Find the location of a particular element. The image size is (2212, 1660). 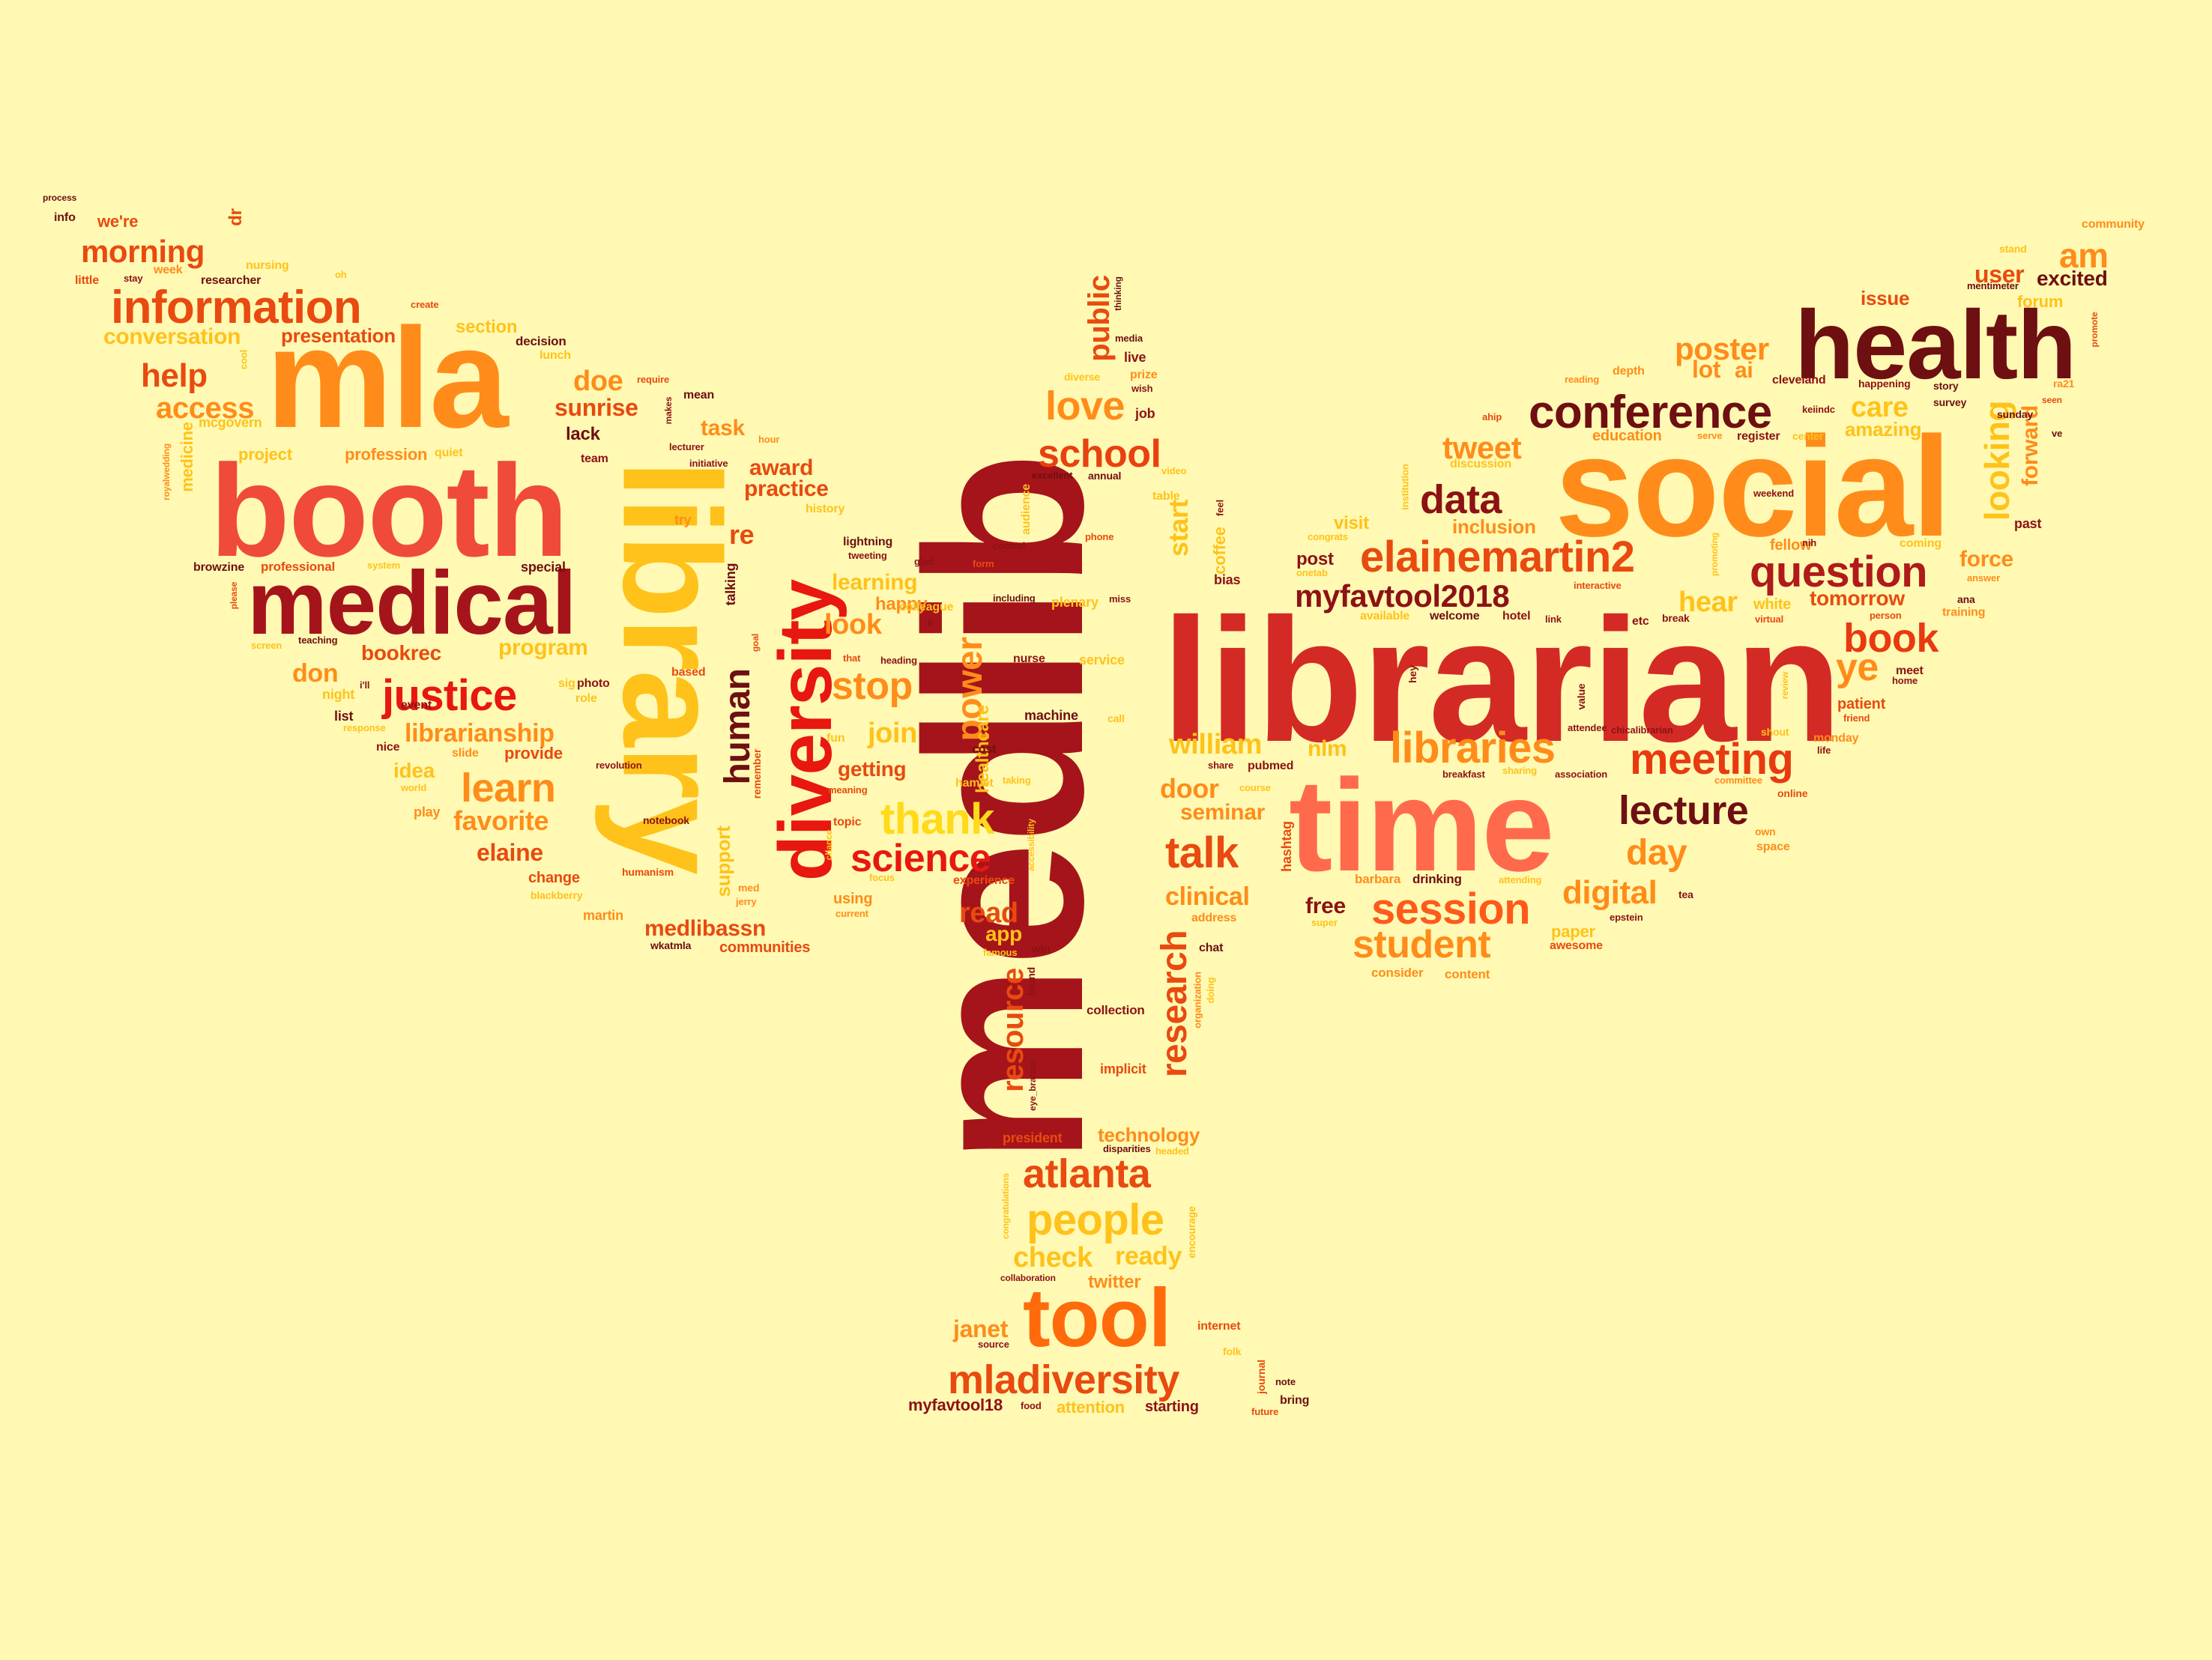

word-tweet: tweet is located at coordinates (1482, 447).